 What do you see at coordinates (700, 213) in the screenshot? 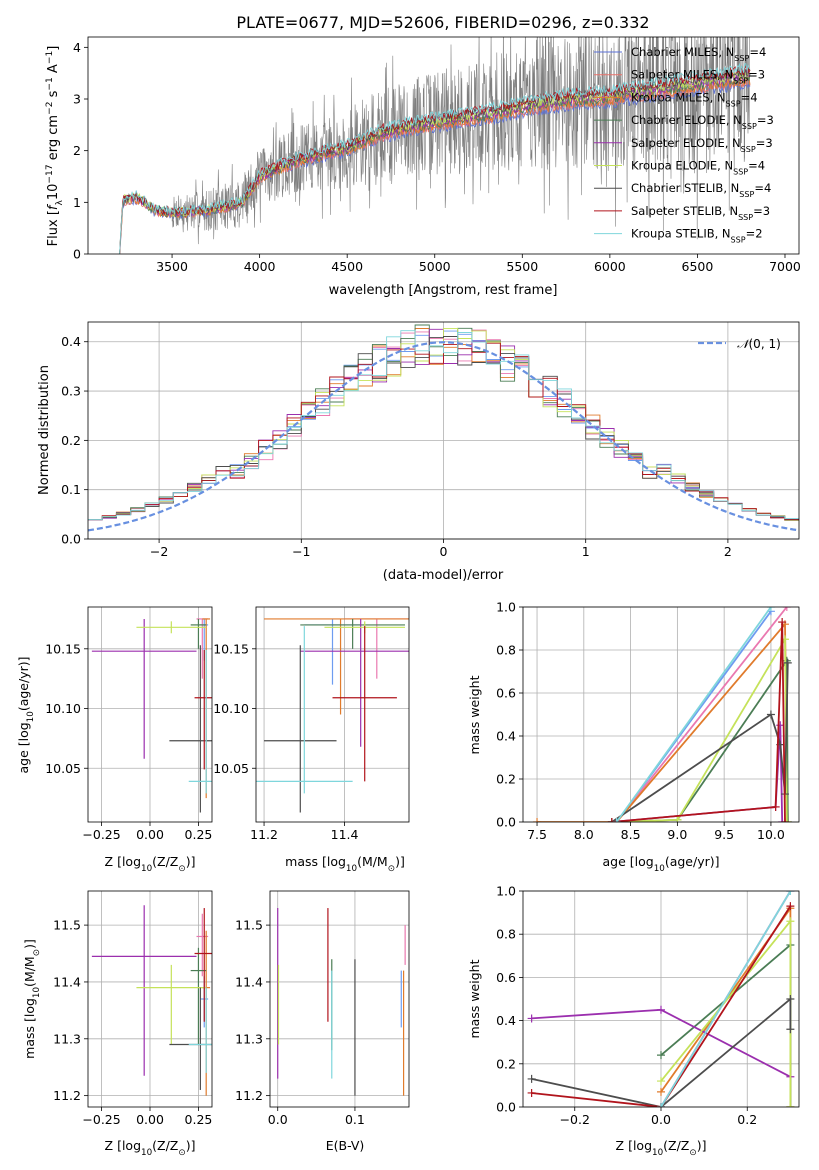
I see `legend-label: Salpeter STELIB, NSSP=3` at bounding box center [700, 213].